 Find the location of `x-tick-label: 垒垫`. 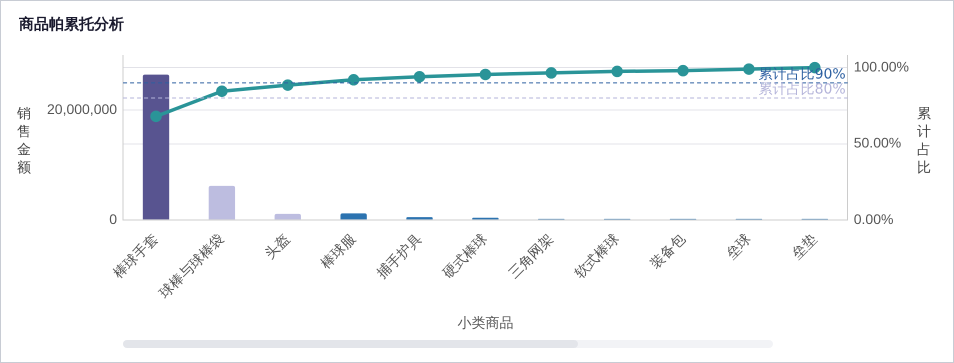

x-tick-label: 垒垫 is located at coordinates (804, 246).